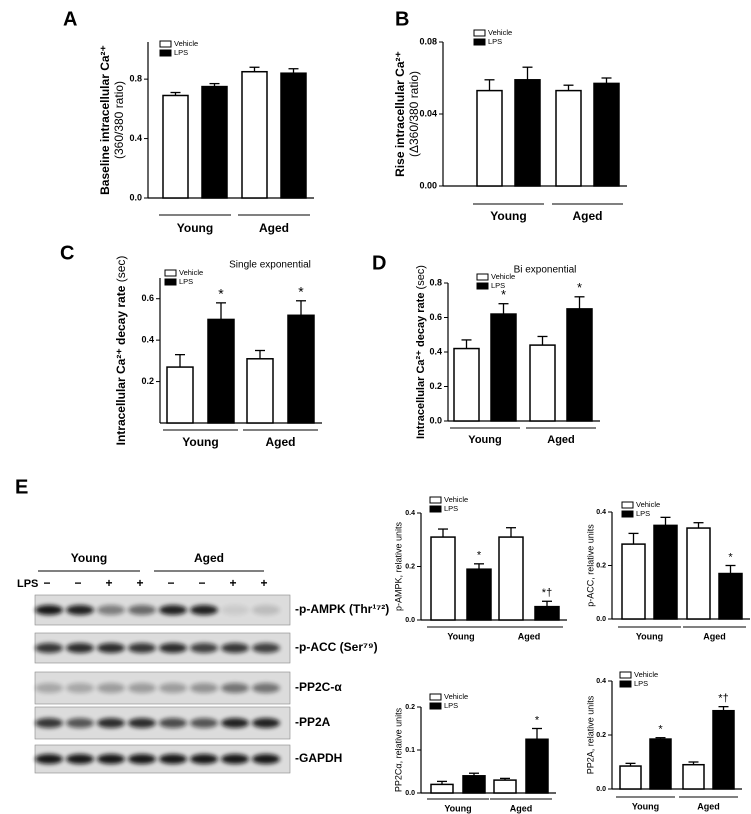  Describe the element at coordinates (398, 566) in the screenshot. I see `y-axis-label: p-AMPK, relative units` at that location.